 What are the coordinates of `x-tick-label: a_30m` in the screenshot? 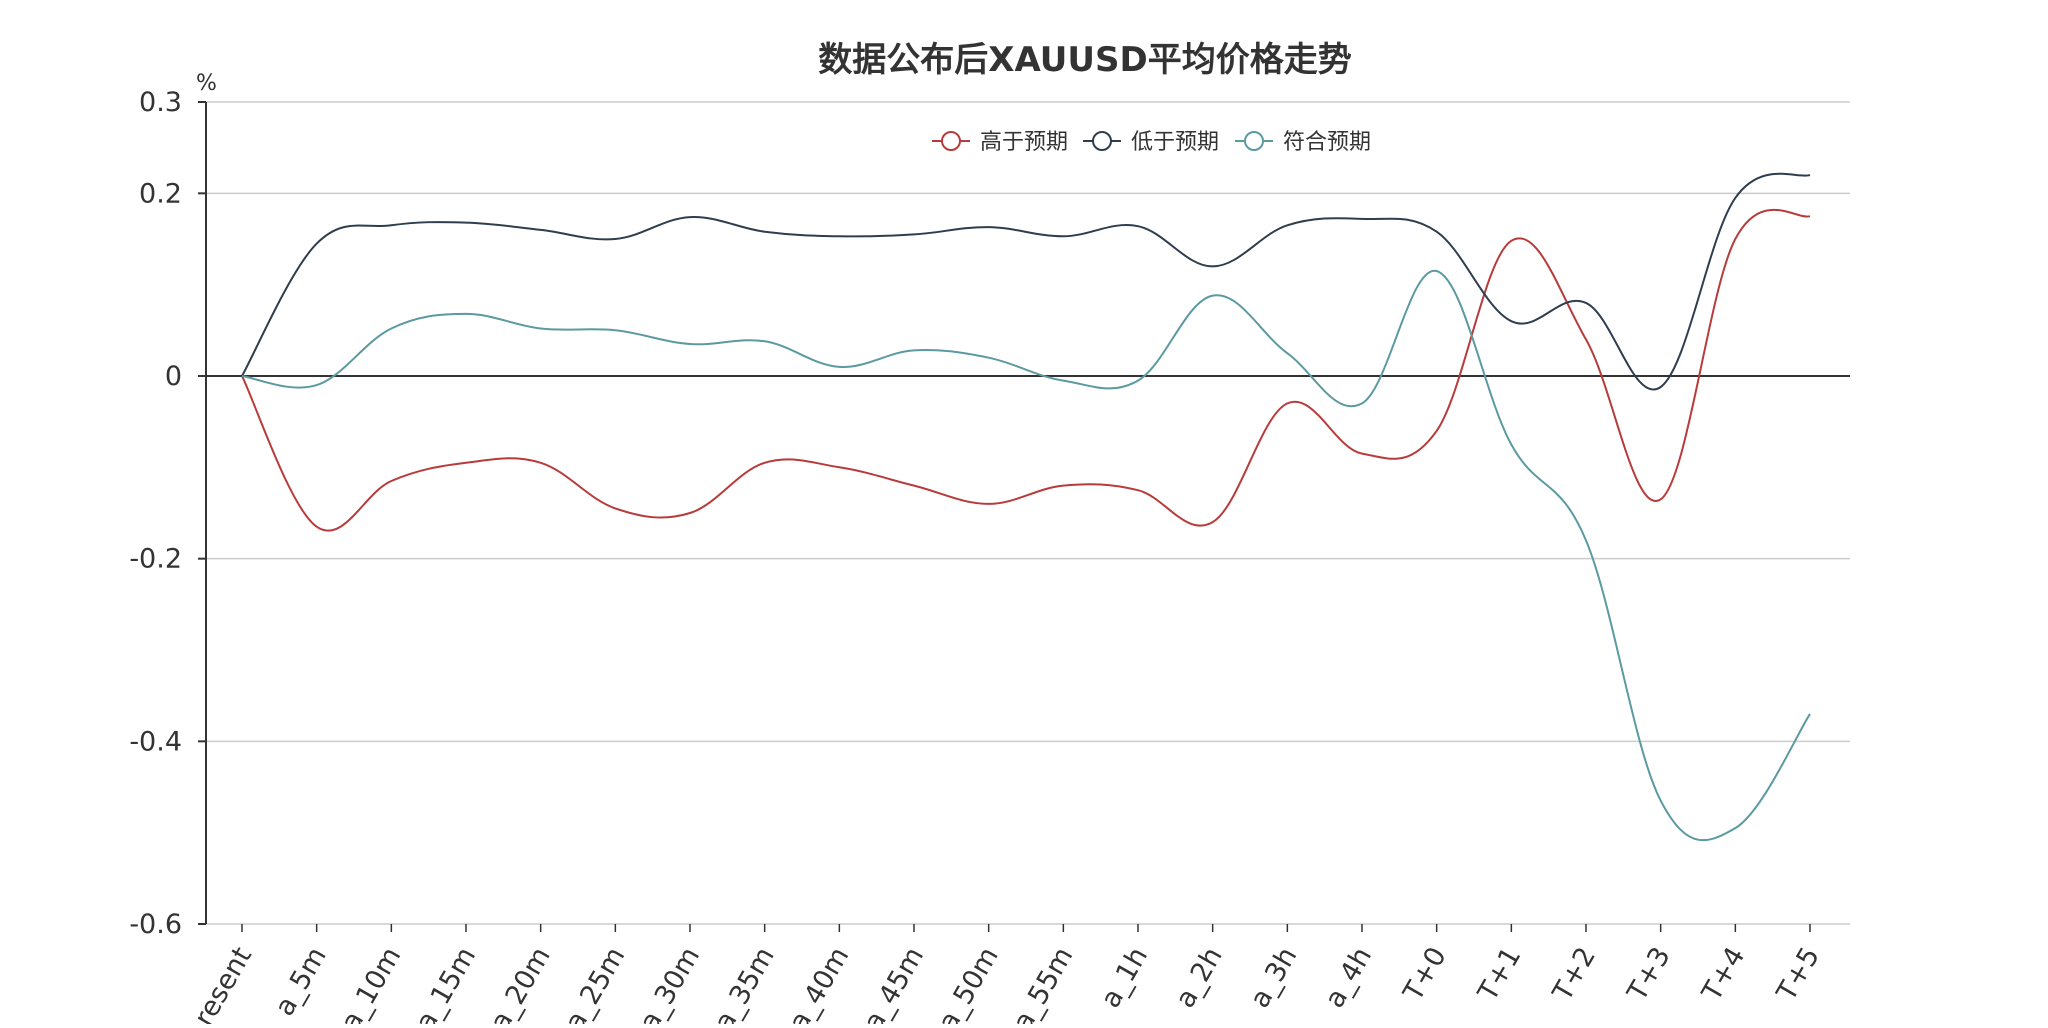 It's located at (670, 983).